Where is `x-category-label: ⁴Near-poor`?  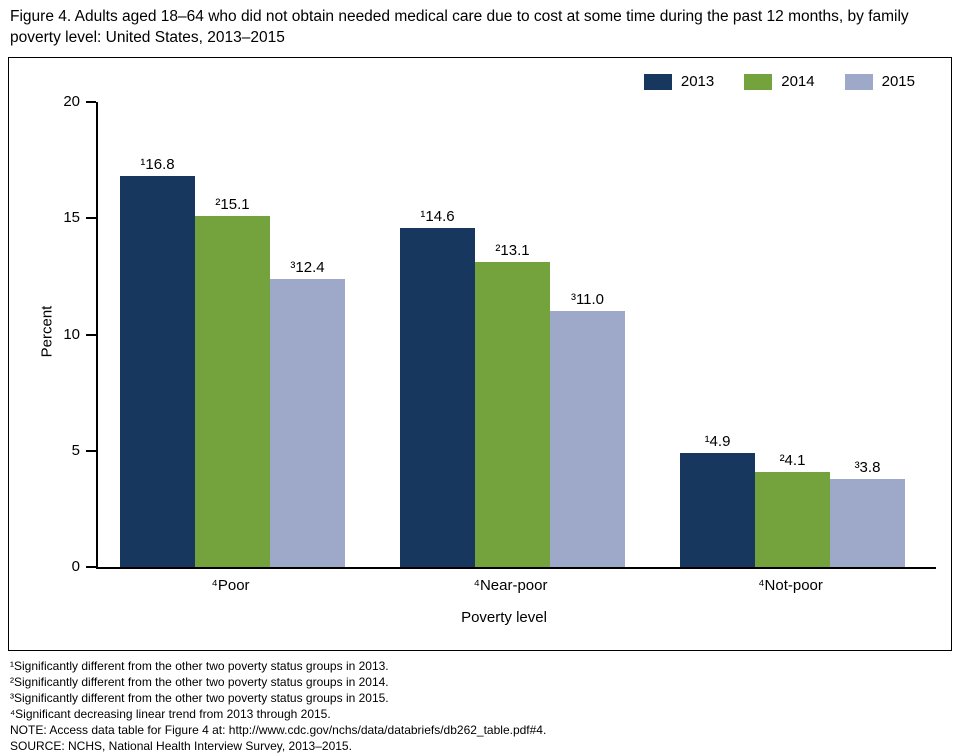 x-category-label: ⁴Near-poor is located at coordinates (510, 585).